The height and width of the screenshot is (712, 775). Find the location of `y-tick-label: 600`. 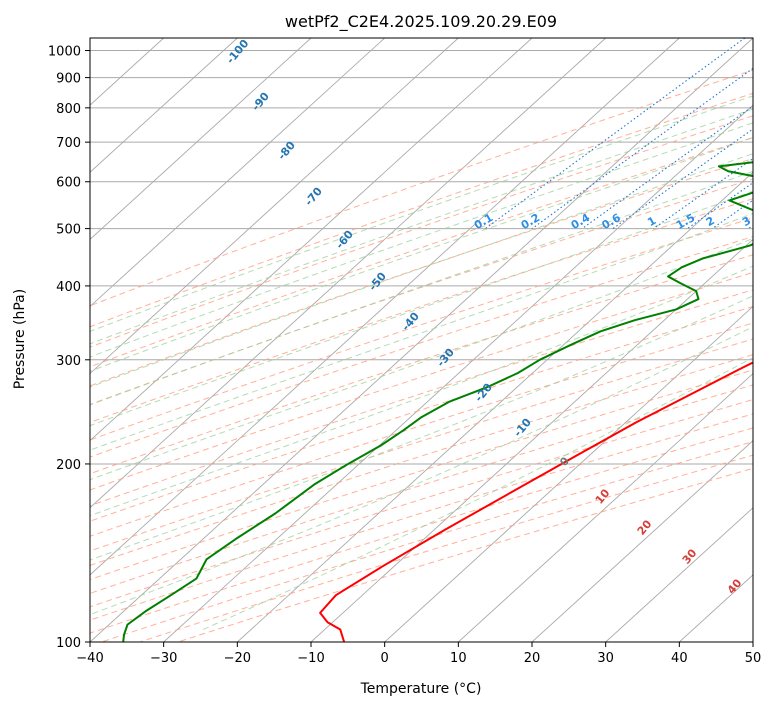

y-tick-label: 600 is located at coordinates (68, 183).